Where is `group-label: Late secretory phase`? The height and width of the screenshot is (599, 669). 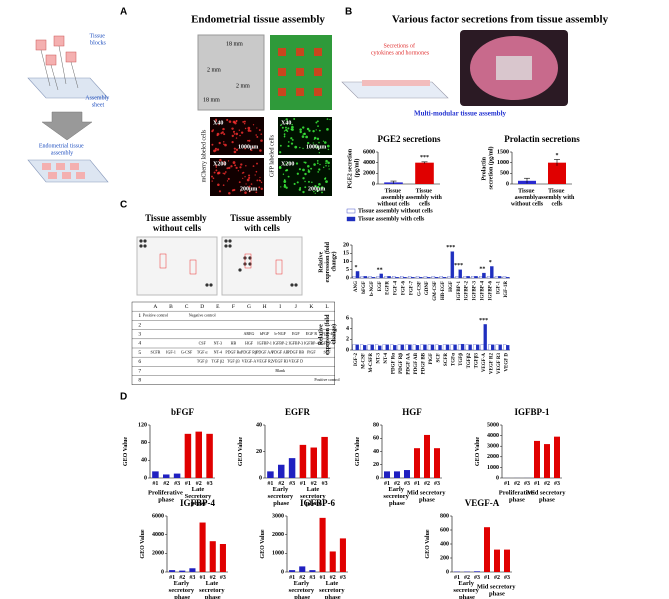 group-label: Late secretory phase is located at coordinates (332, 589).